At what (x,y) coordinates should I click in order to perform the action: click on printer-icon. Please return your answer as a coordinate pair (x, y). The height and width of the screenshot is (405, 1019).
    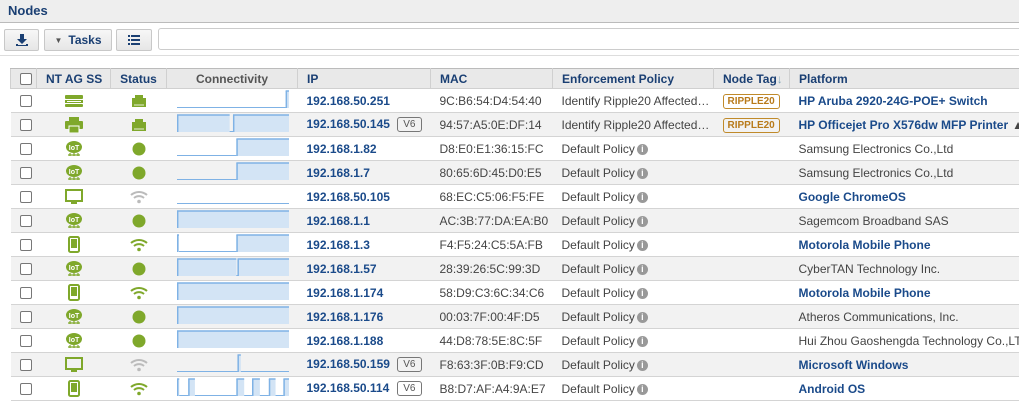
    Looking at the image, I should click on (74, 124).